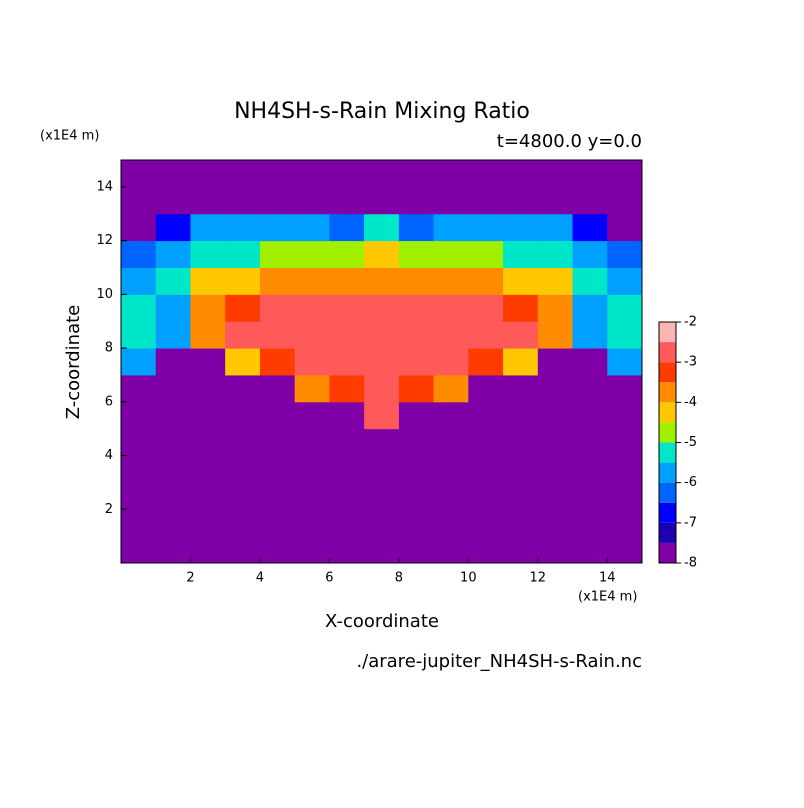 This screenshot has width=804, height=808. What do you see at coordinates (109, 348) in the screenshot?
I see `y-tick-label: 8` at bounding box center [109, 348].